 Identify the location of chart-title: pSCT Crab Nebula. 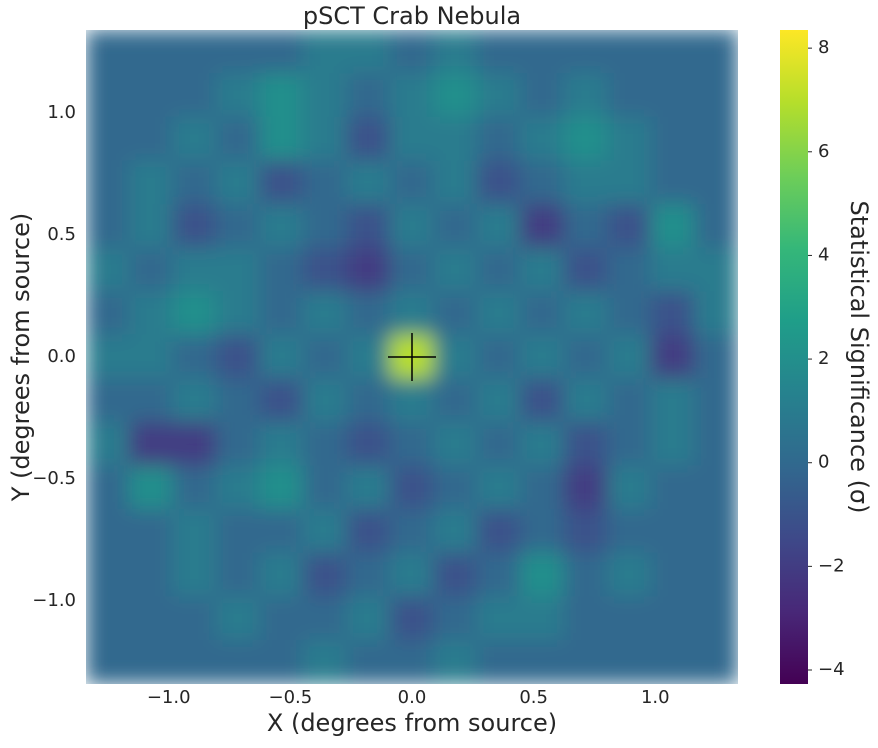
(412, 16).